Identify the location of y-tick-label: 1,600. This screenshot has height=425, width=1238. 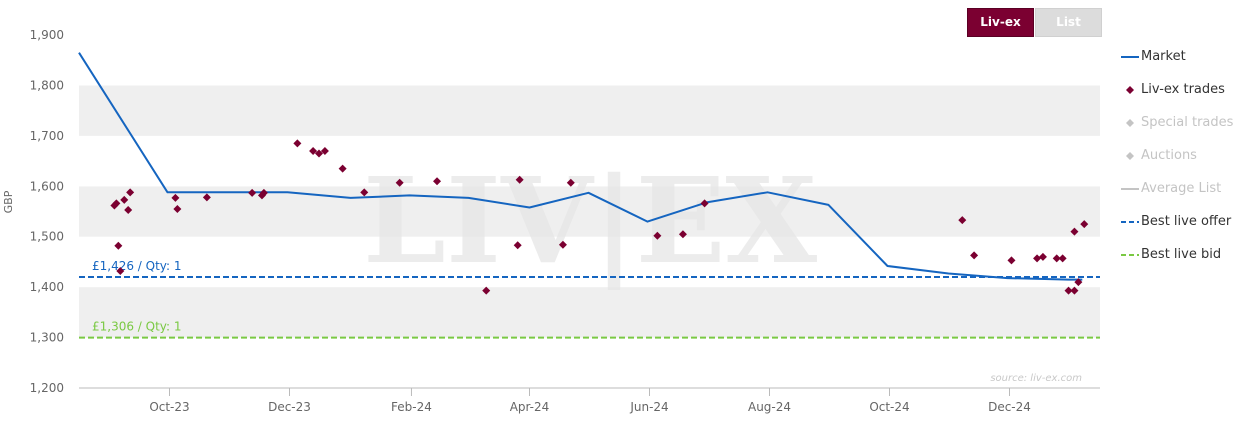
(47, 186).